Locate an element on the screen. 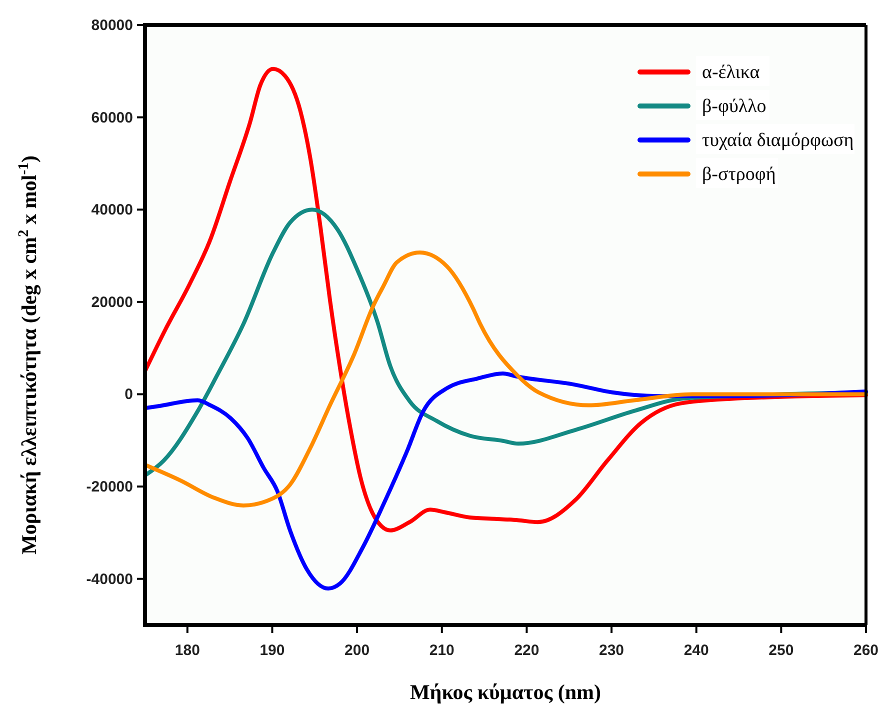 This screenshot has width=882, height=711. y-tick-label: 20000 is located at coordinates (112, 302).